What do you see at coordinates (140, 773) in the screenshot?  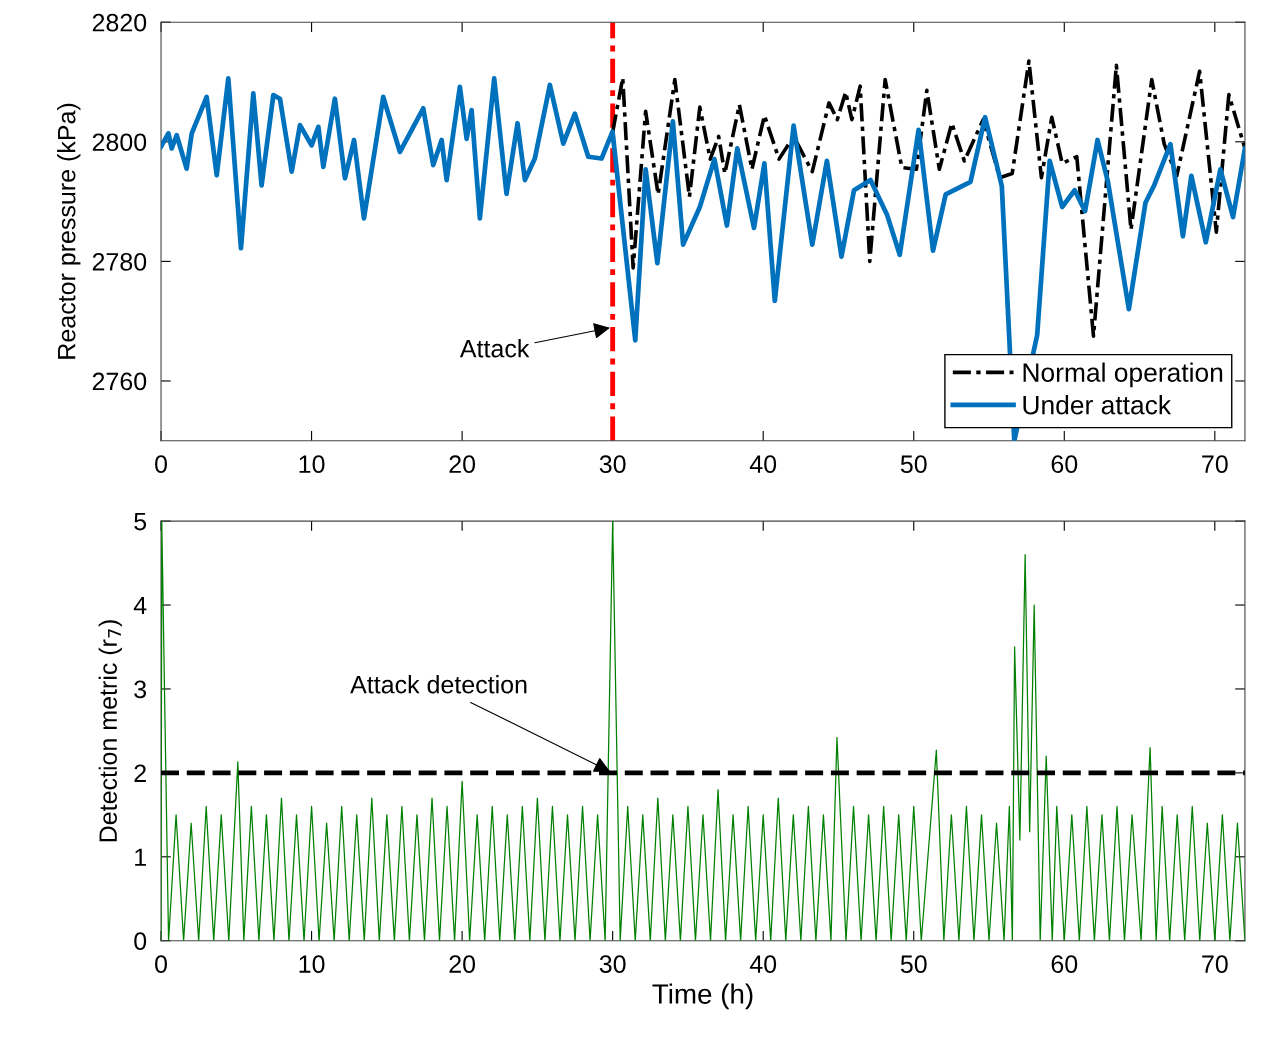 I see `y-tick-label: 2` at bounding box center [140, 773].